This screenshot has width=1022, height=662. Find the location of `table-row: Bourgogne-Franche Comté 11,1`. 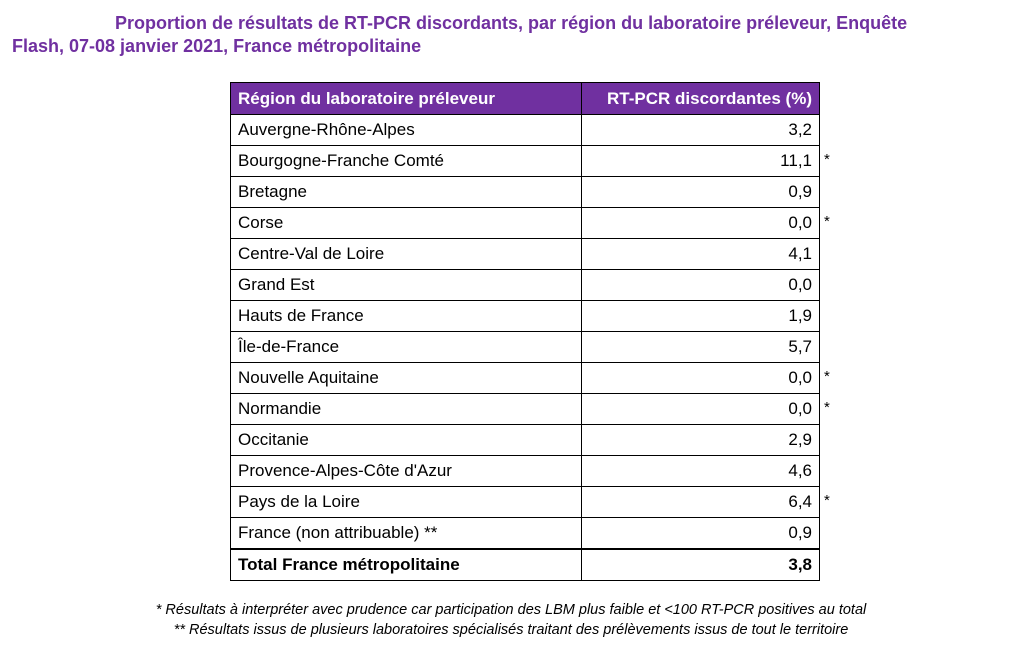

table-row: Bourgogne-Franche Comté 11,1 is located at coordinates (525, 161).